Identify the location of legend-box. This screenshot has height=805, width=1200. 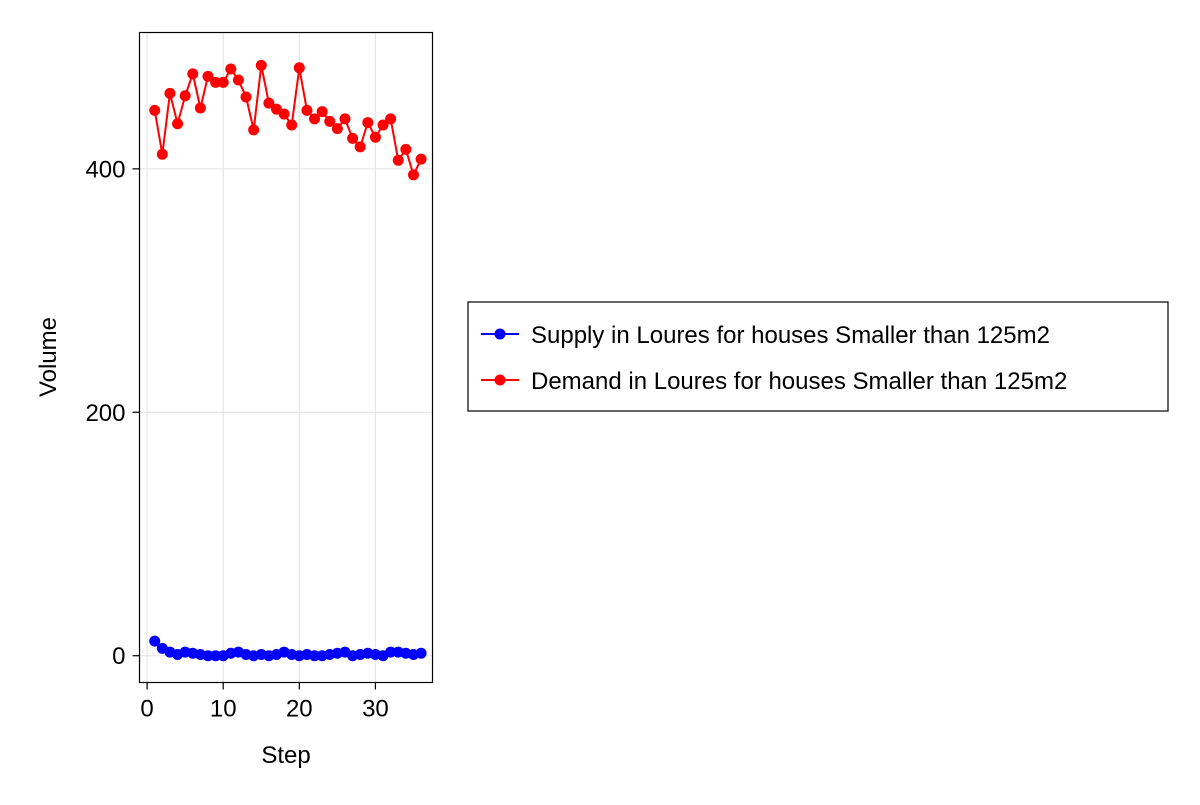
(818, 356).